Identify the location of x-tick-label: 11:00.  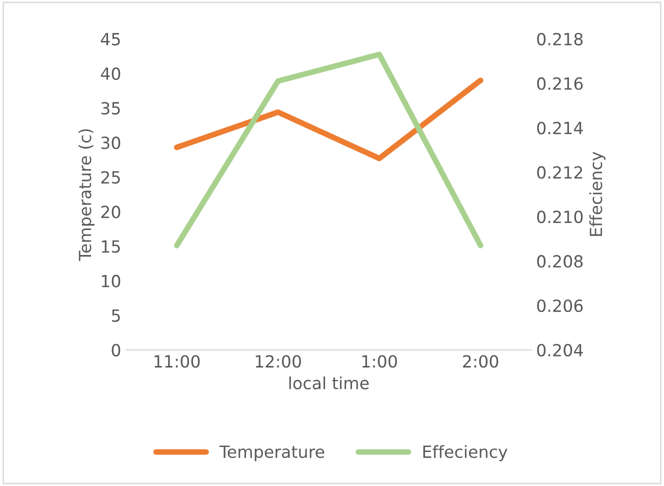
(177, 361).